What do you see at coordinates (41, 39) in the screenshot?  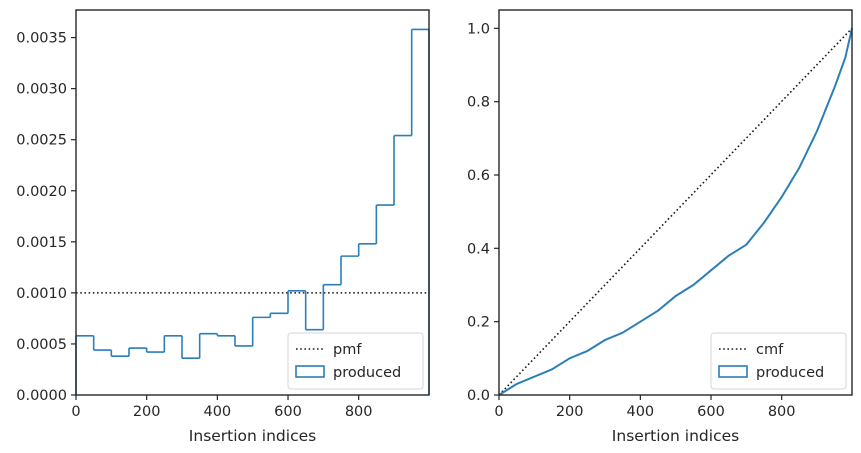 I see `y-tick-label: 0.0035` at bounding box center [41, 39].